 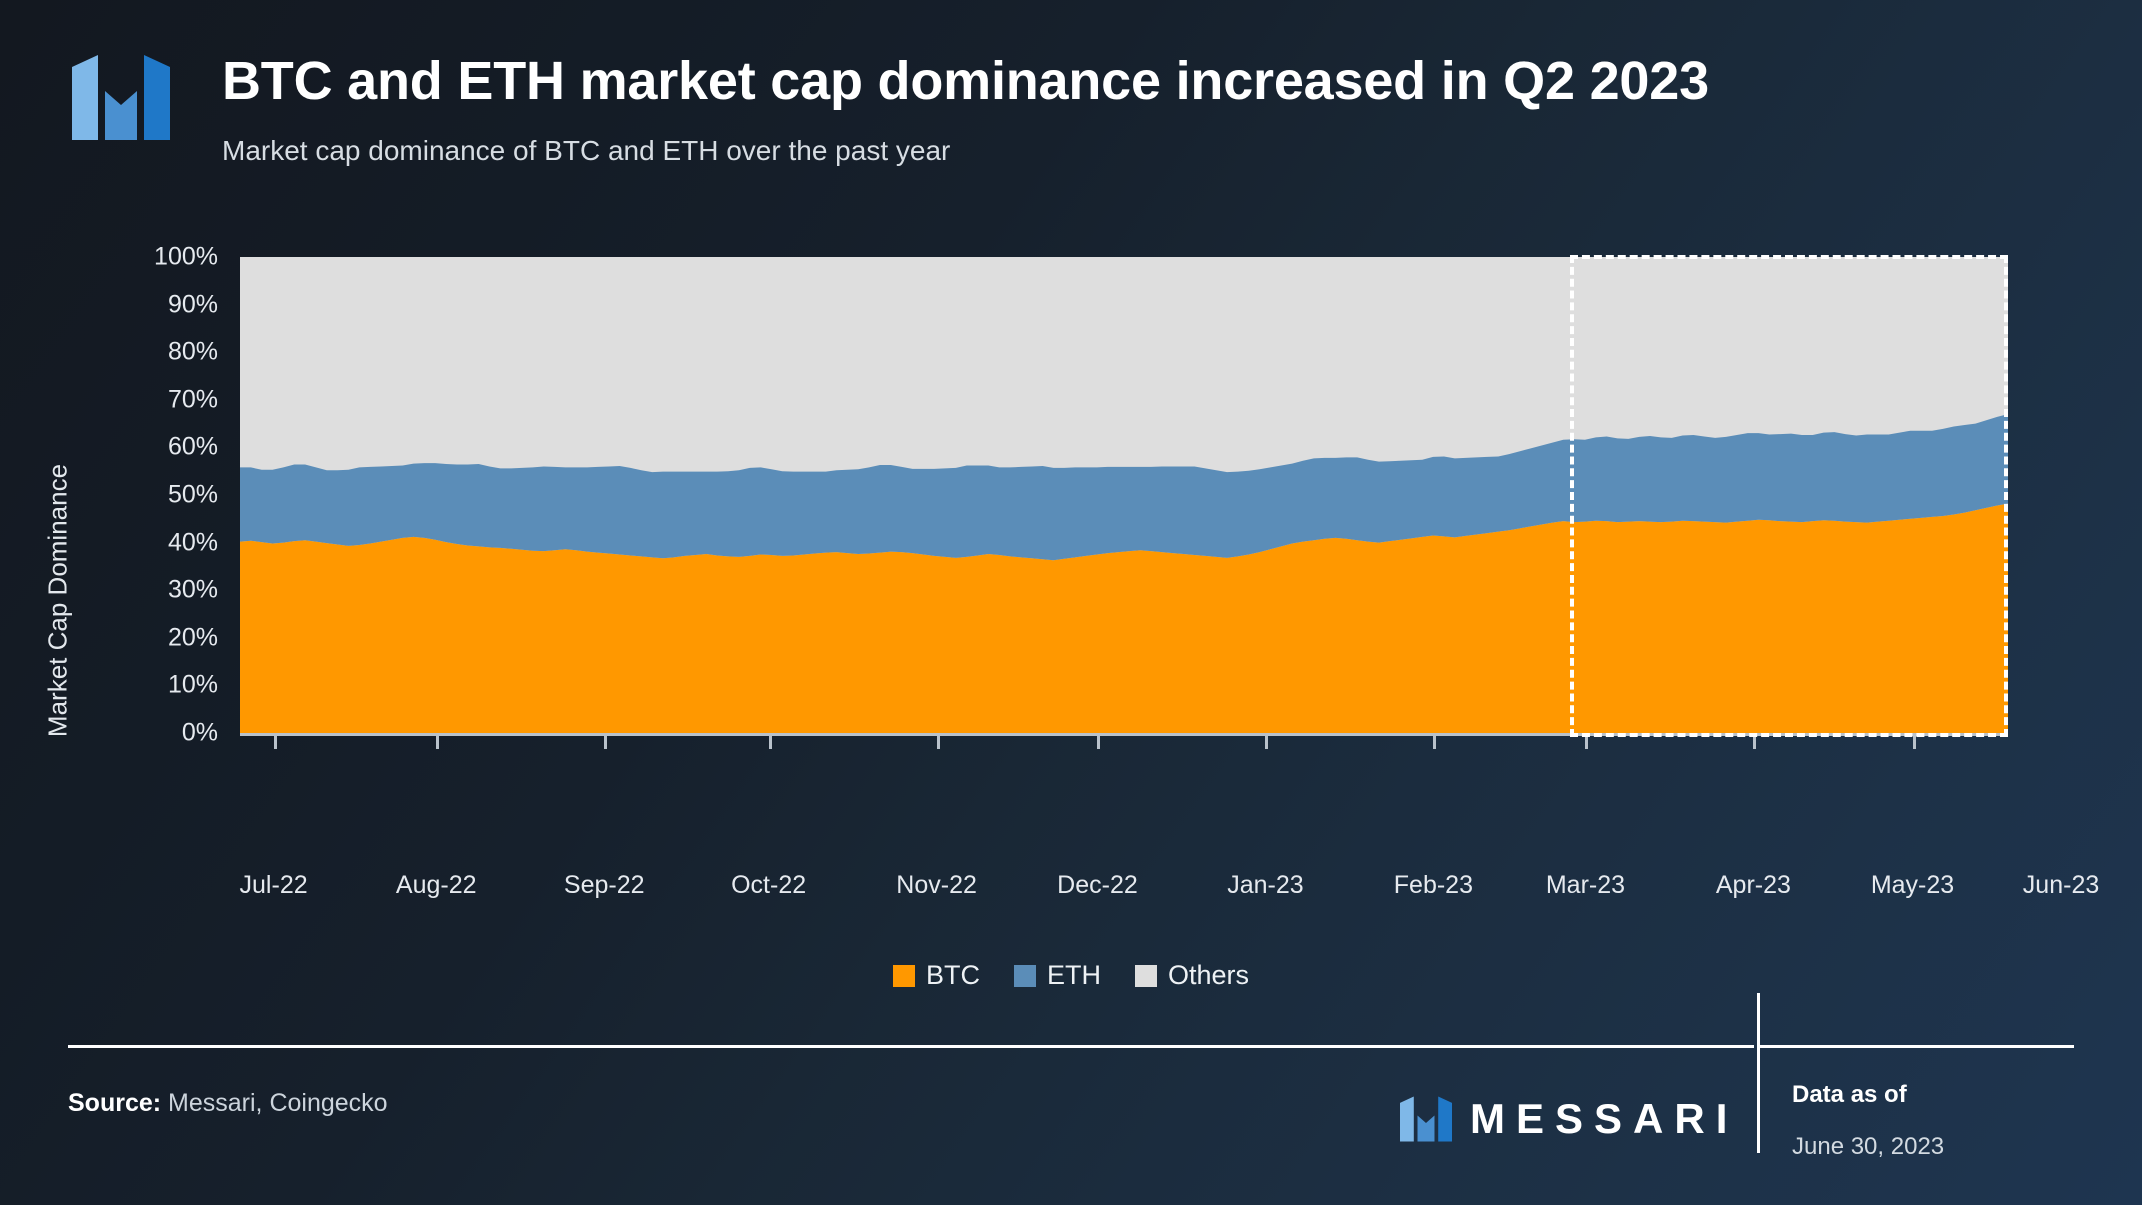 What do you see at coordinates (57, 600) in the screenshot?
I see `y-axis-title: Market Cap Dominance` at bounding box center [57, 600].